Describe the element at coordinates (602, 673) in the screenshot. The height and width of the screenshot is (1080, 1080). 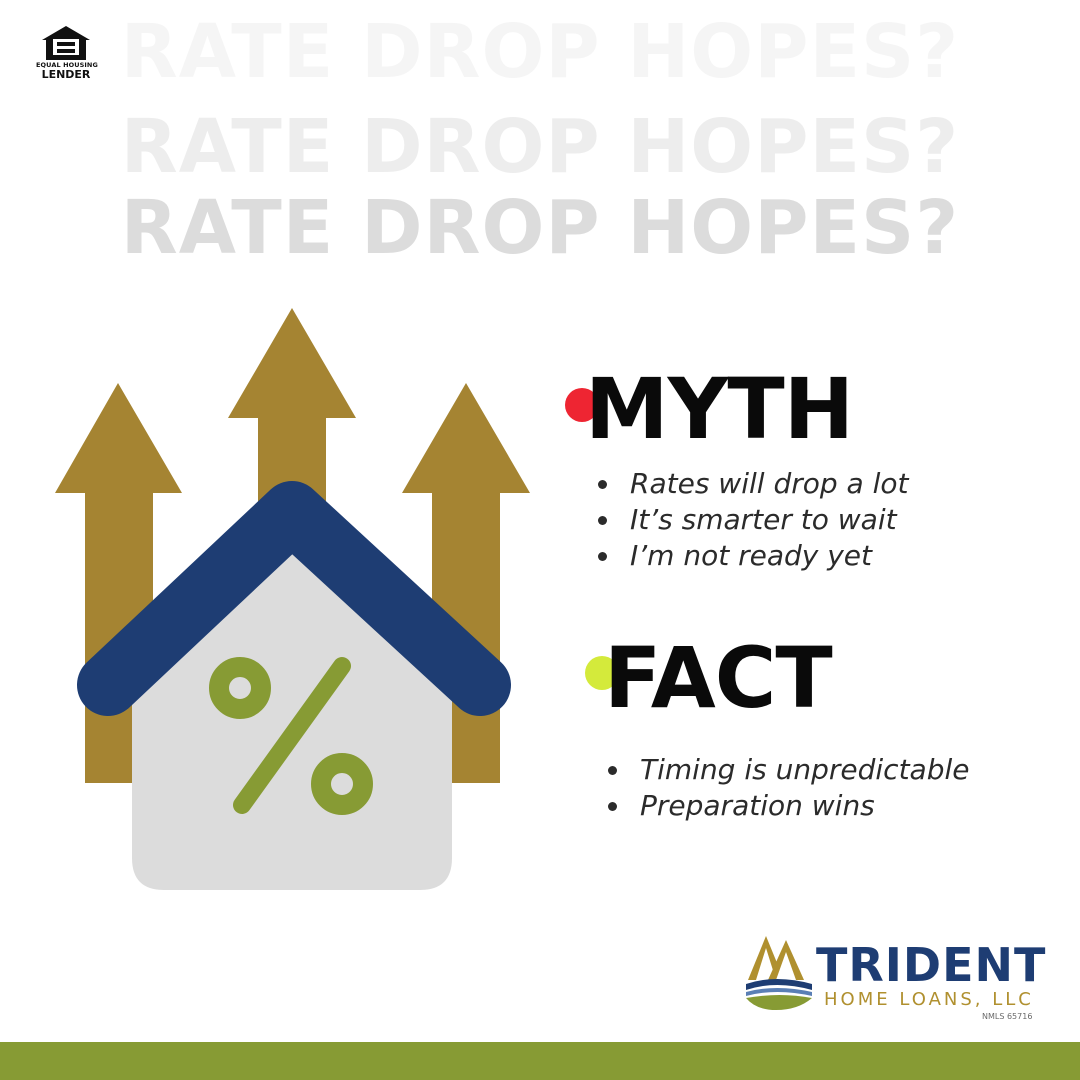
I see `fact-dot` at that location.